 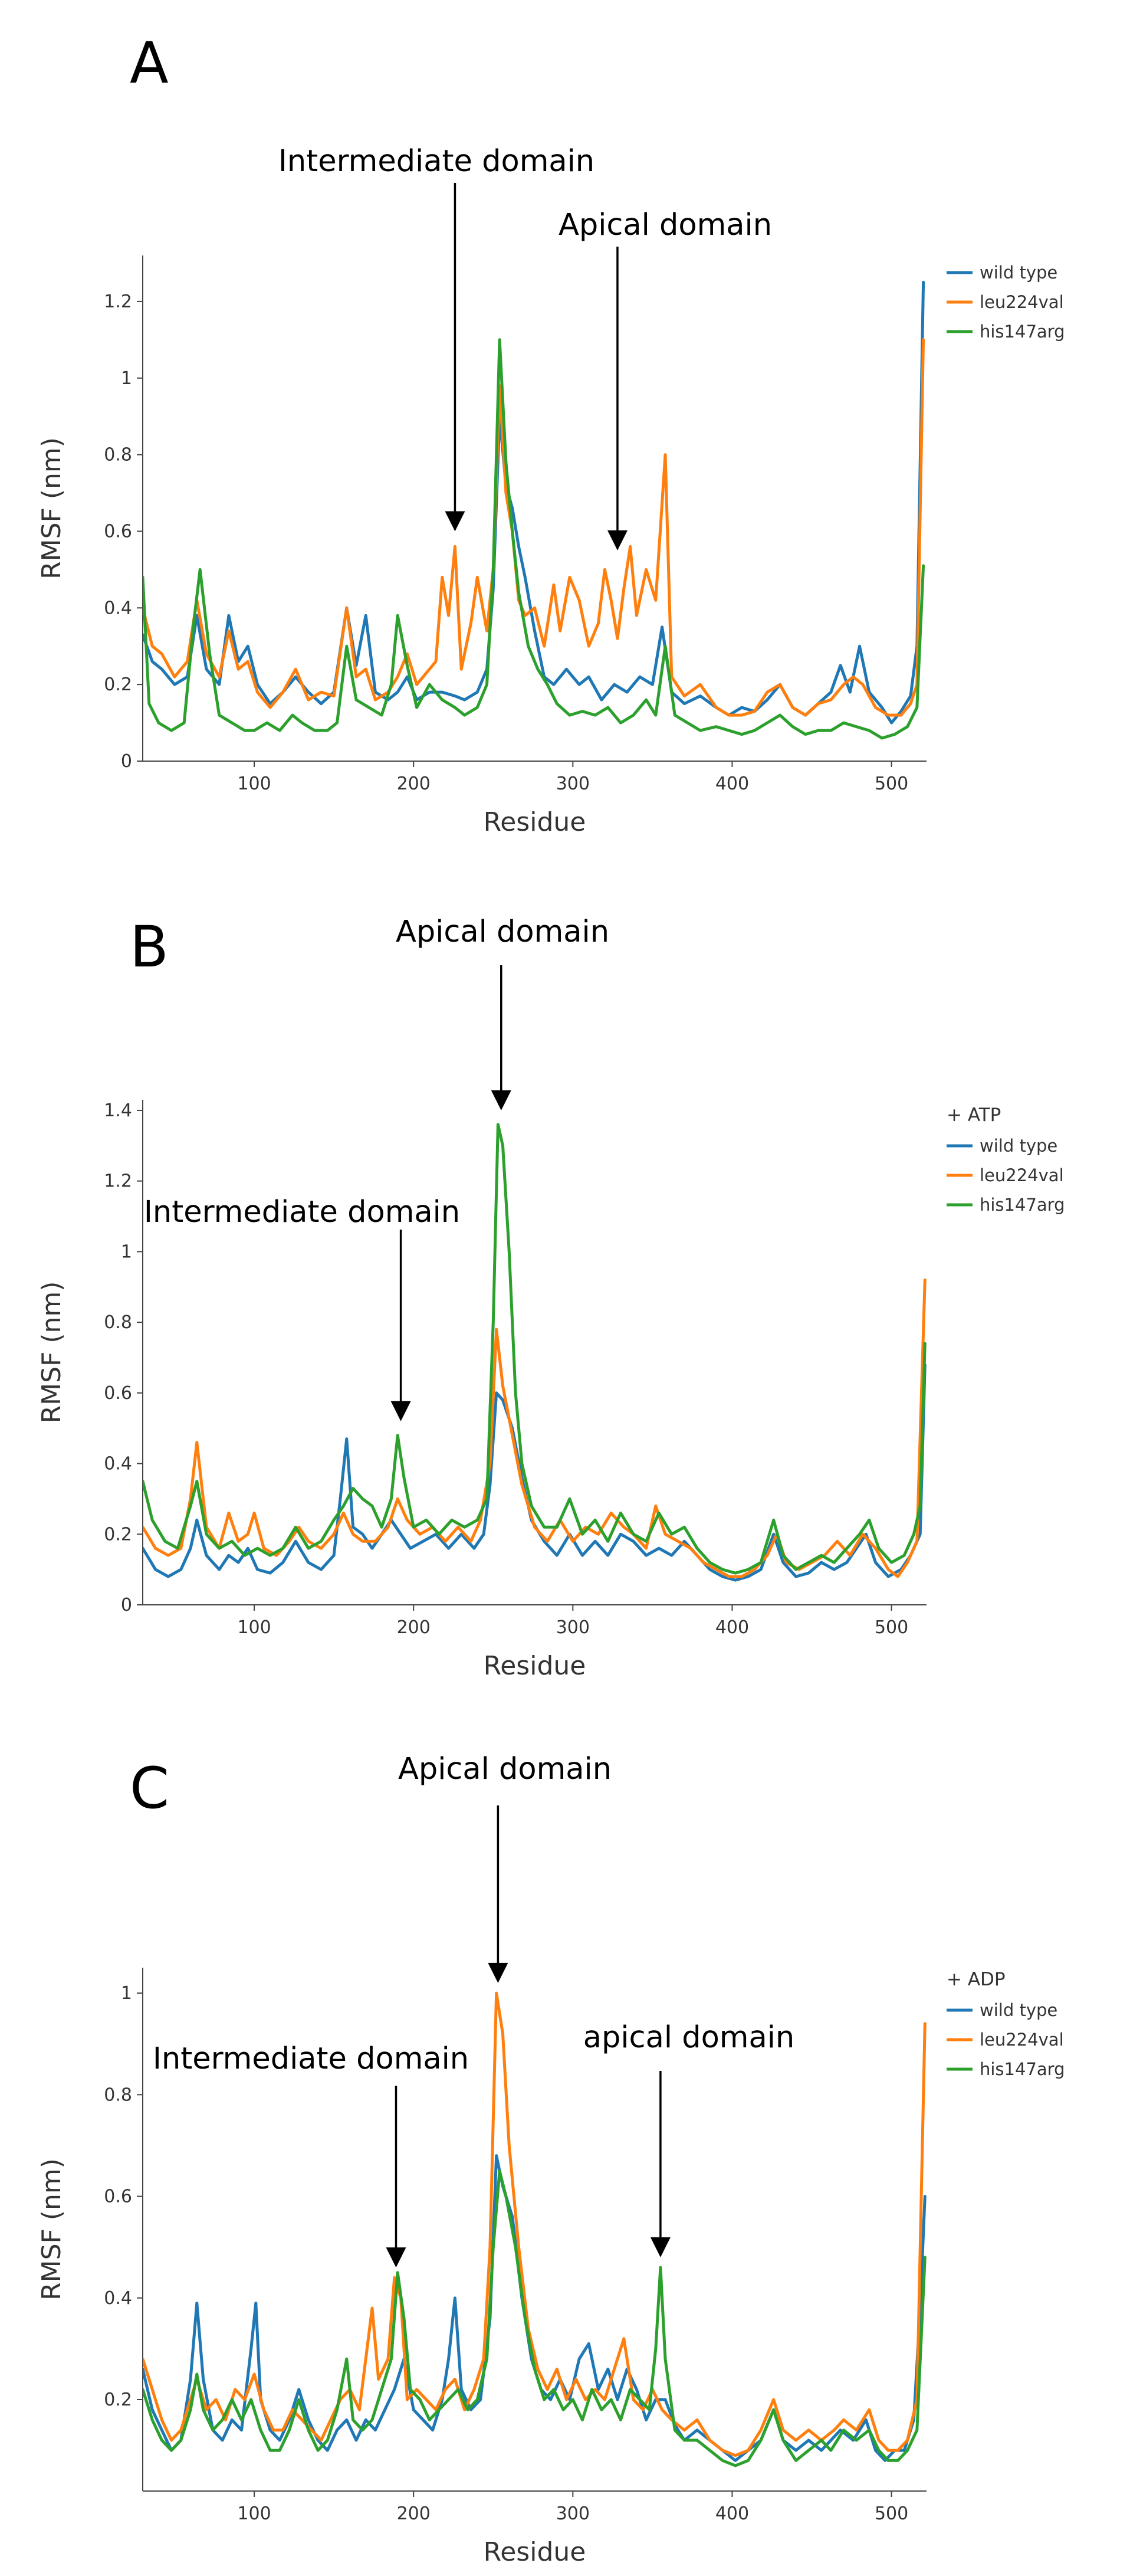 I want to click on annotation-label: apical domain, so click(x=688, y=2037).